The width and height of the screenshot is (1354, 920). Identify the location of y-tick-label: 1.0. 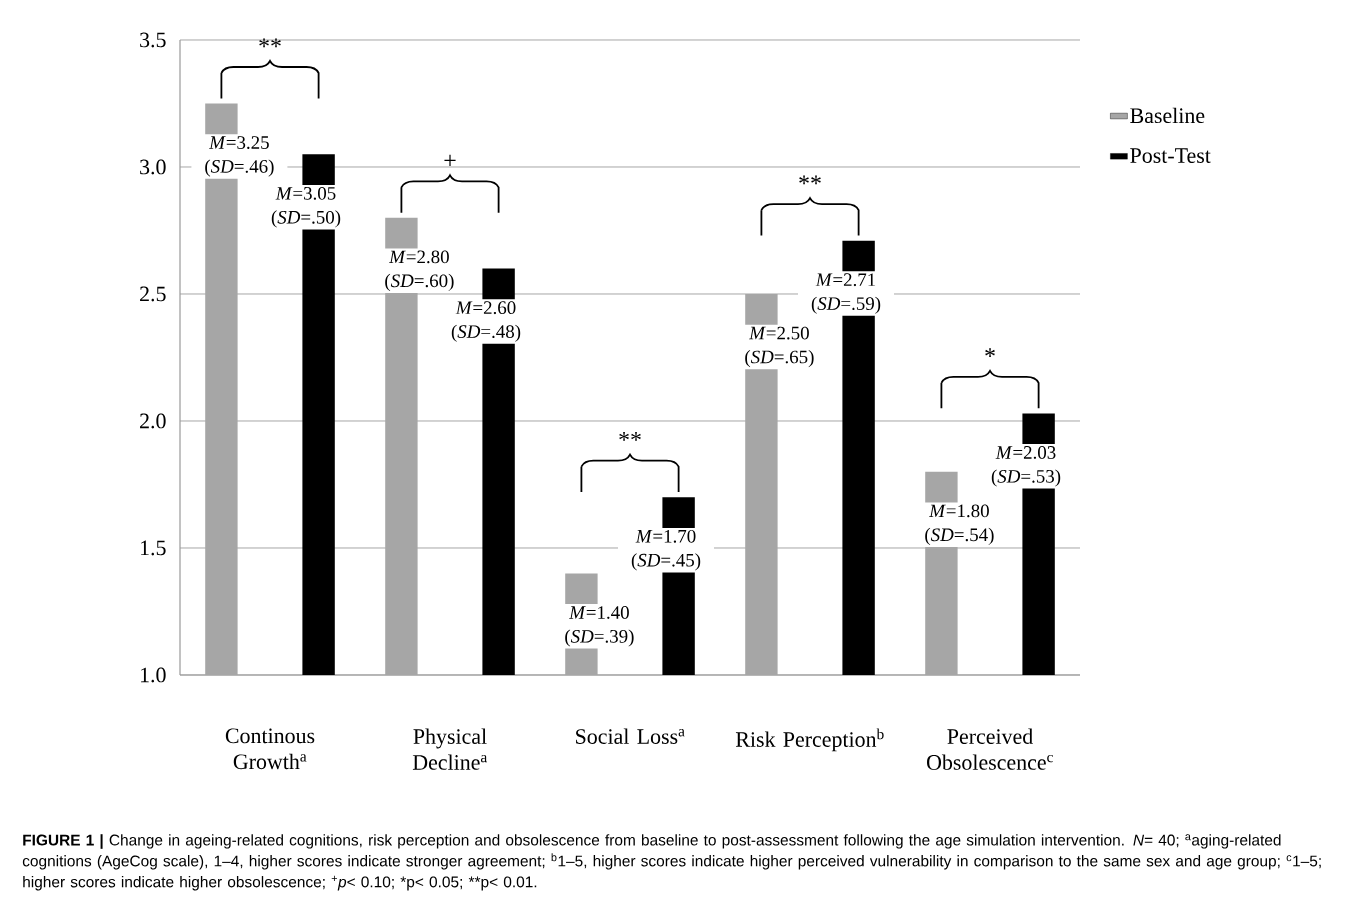
(153, 675).